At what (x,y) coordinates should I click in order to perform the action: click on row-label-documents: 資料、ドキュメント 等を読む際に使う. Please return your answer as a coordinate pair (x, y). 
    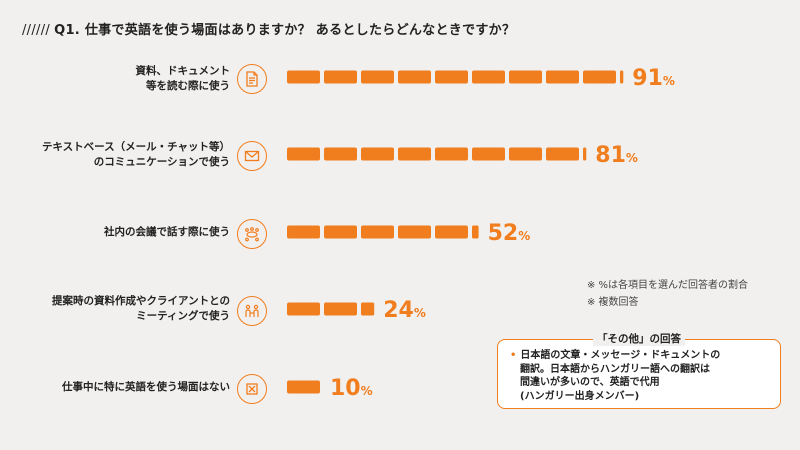
    Looking at the image, I should click on (183, 79).